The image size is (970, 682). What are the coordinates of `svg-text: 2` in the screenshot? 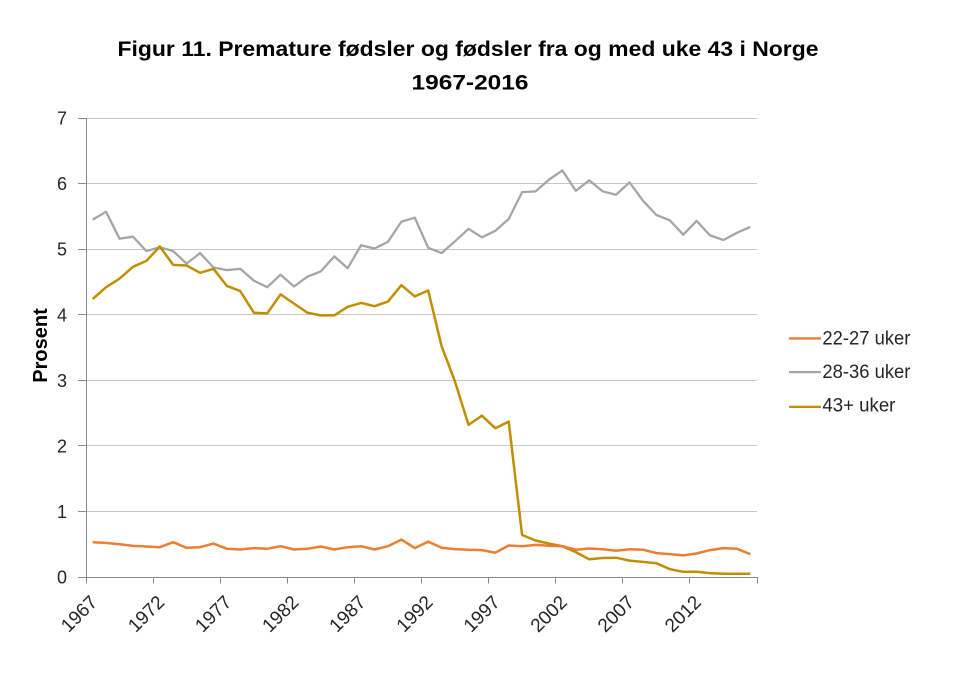 It's located at (62, 447).